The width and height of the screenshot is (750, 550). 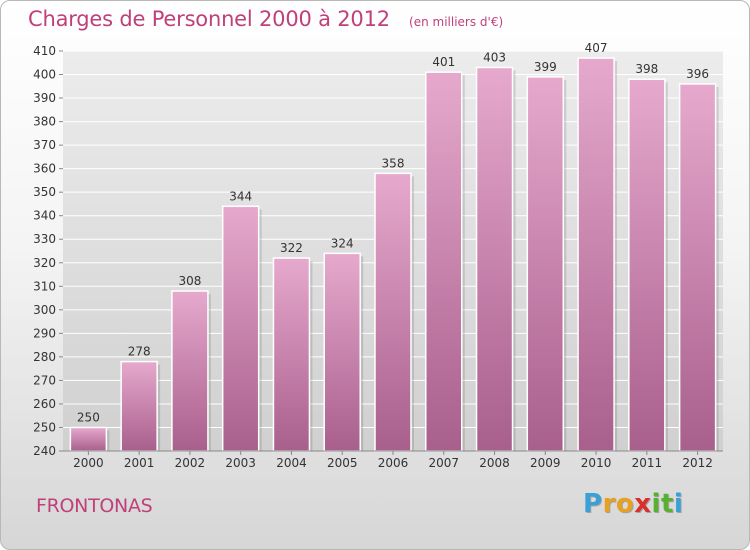 What do you see at coordinates (88, 463) in the screenshot?
I see `x-tick-label: 2000` at bounding box center [88, 463].